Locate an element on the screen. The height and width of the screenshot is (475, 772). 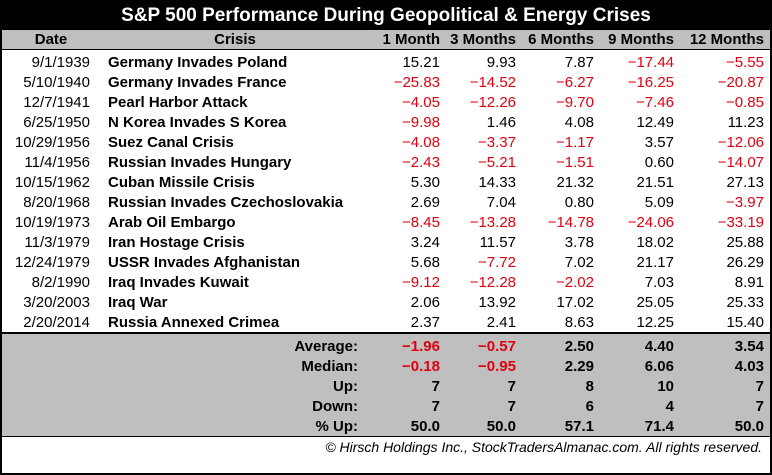
value-cell: 15.21 is located at coordinates (421, 62).